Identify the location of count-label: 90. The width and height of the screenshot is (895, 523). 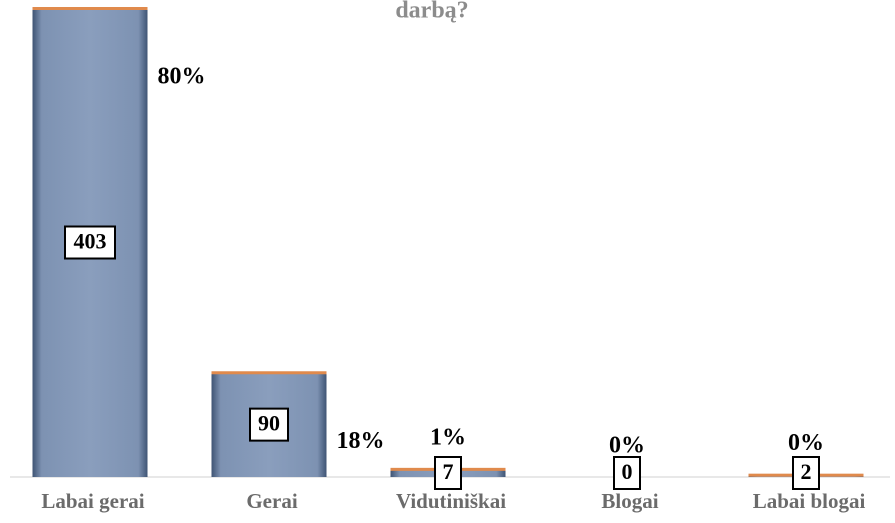
(269, 423).